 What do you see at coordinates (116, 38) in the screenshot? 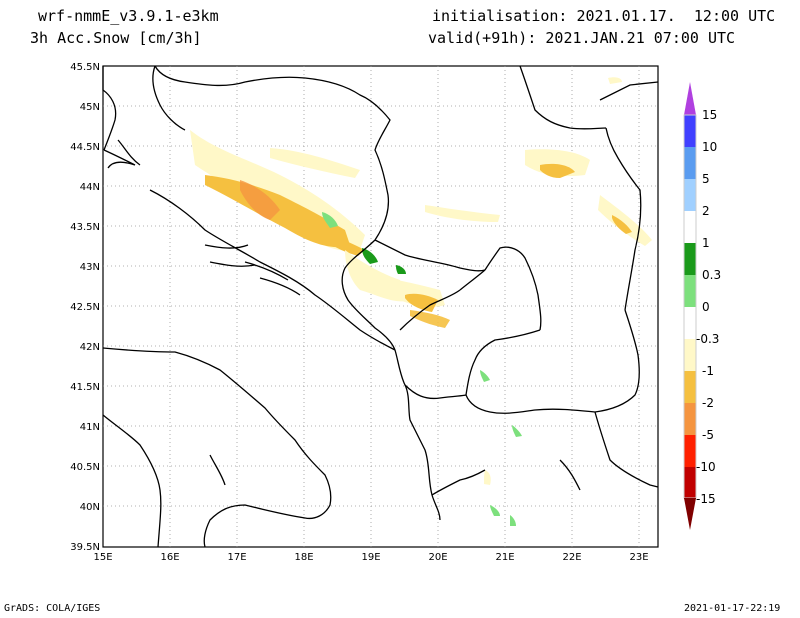
I see `field-title: 3h Acc.Snow [cm/3h]` at bounding box center [116, 38].